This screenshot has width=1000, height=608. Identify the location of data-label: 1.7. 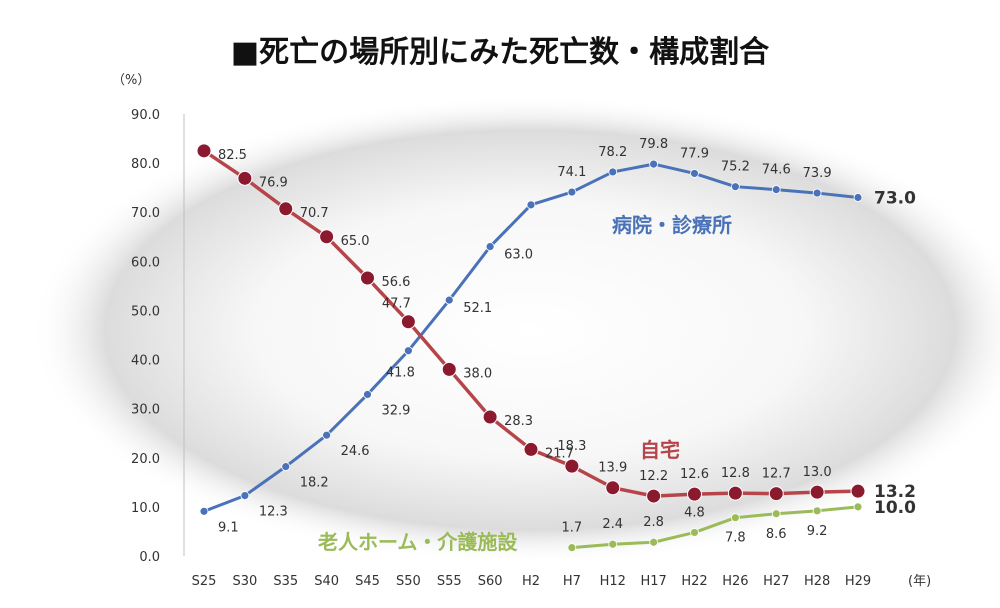
(572, 528).